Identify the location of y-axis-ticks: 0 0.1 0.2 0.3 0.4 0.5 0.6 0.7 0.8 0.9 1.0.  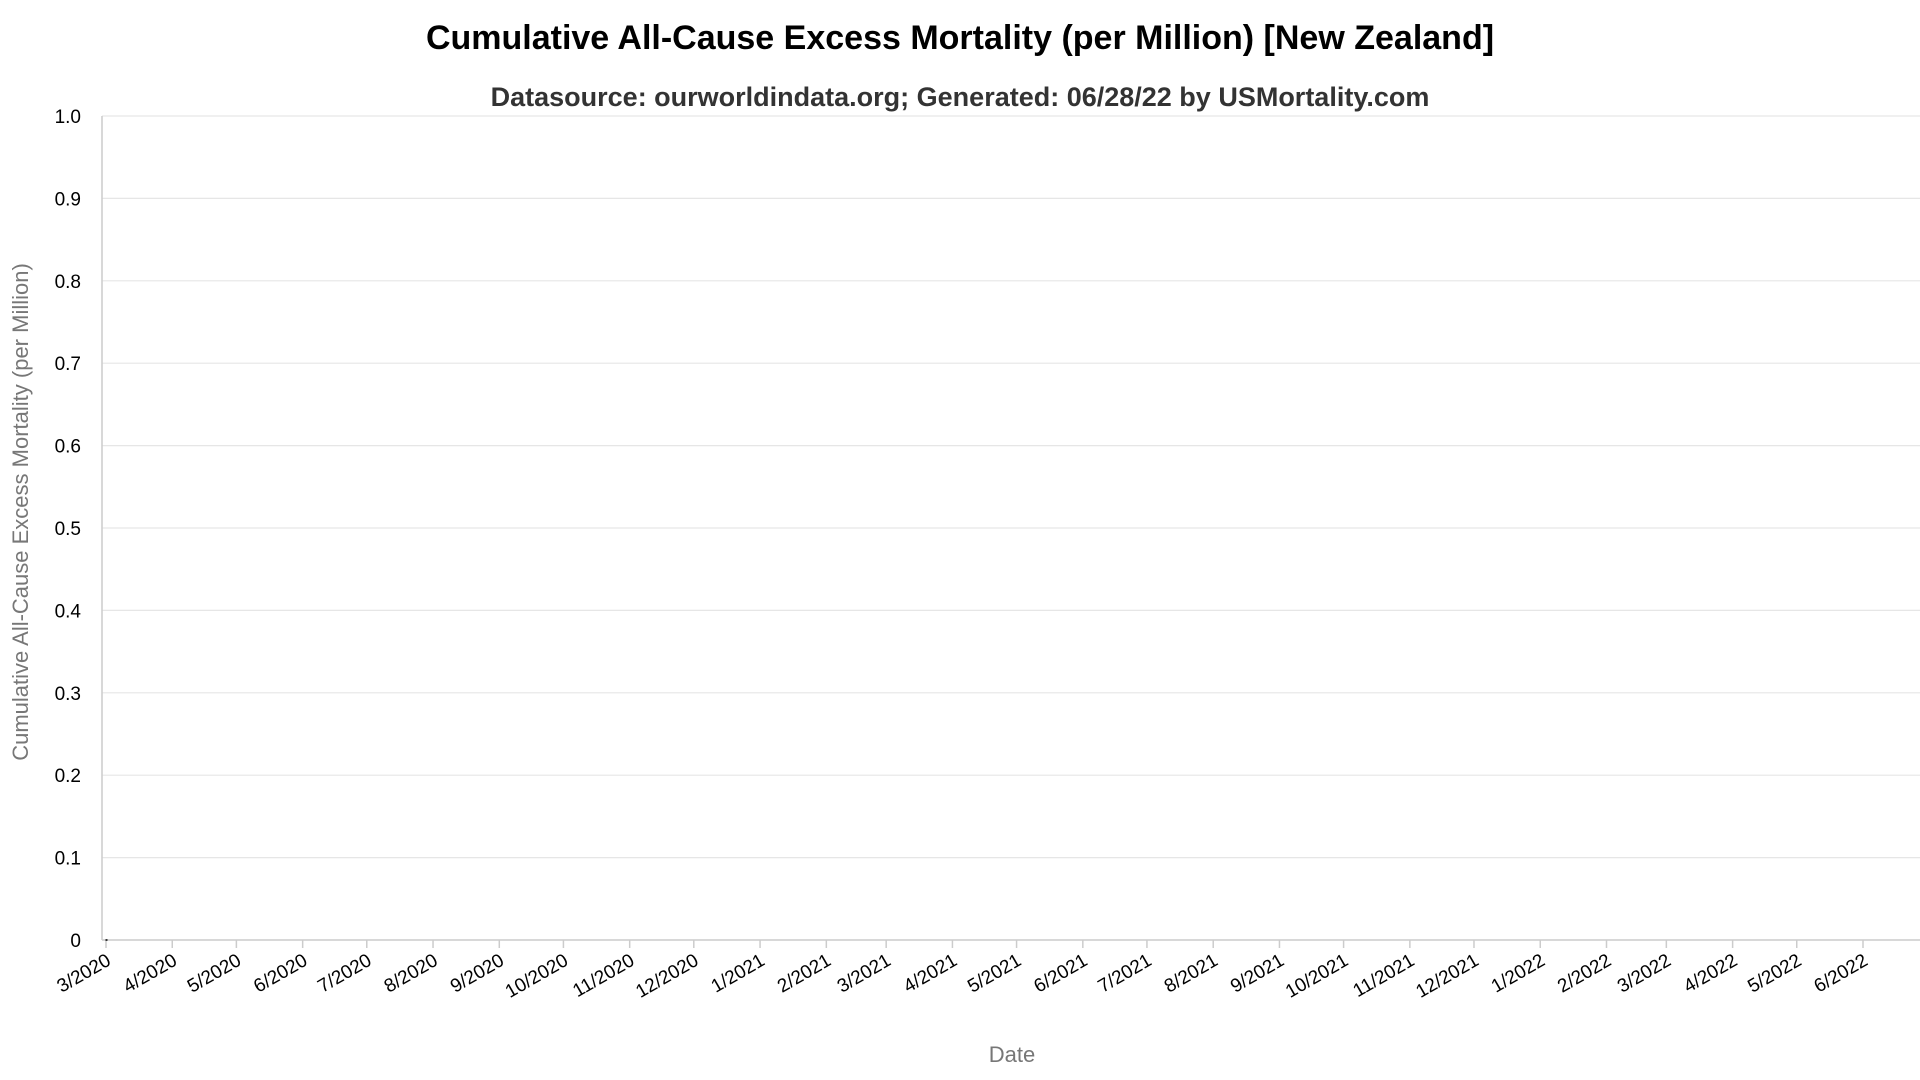
(68, 529).